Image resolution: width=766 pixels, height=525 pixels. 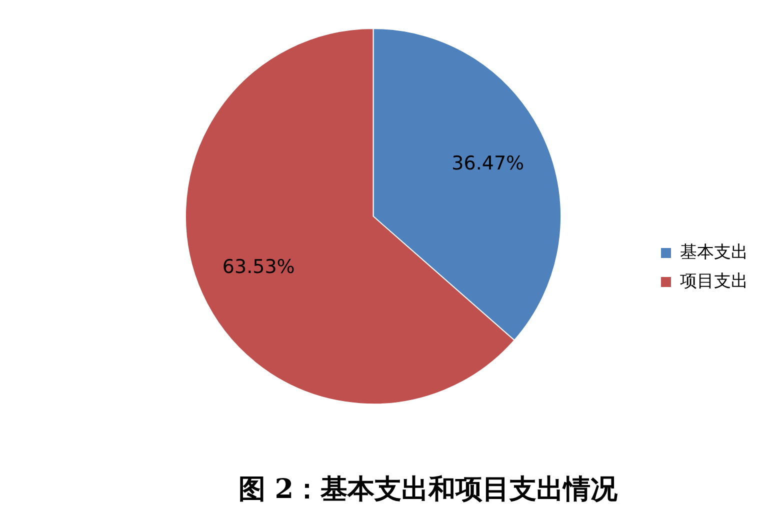 What do you see at coordinates (714, 252) in the screenshot?
I see `legend-label: 基本支出` at bounding box center [714, 252].